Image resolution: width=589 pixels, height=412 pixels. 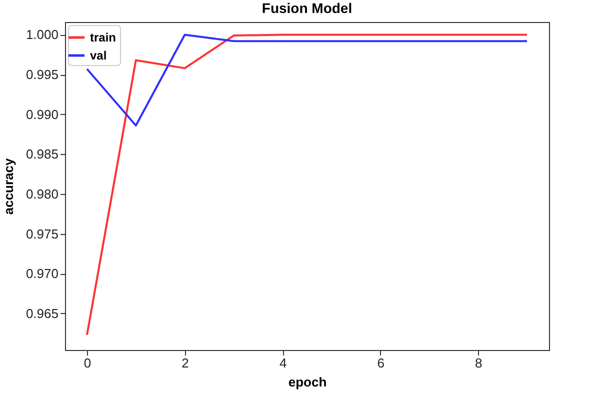 I want to click on x-tick-label: 0, so click(x=88, y=363).